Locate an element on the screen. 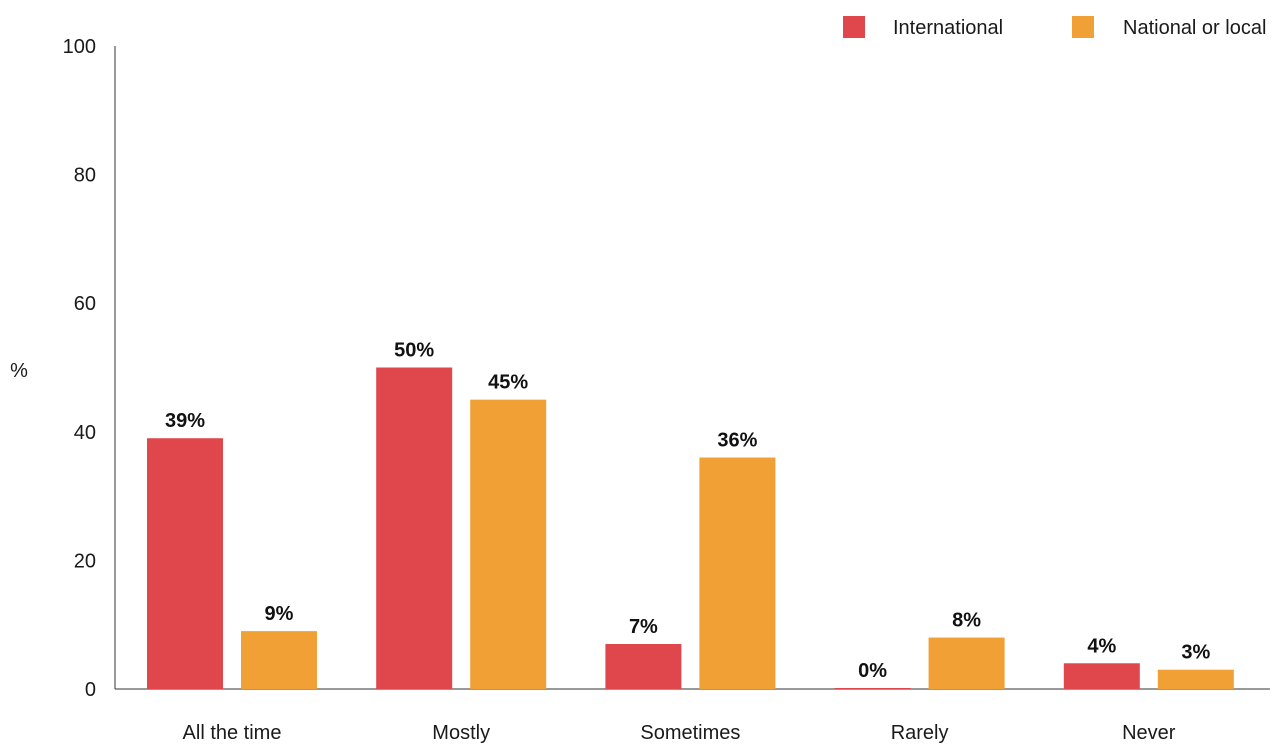 The image size is (1285, 744). y-tick-label: 20 is located at coordinates (85, 561).